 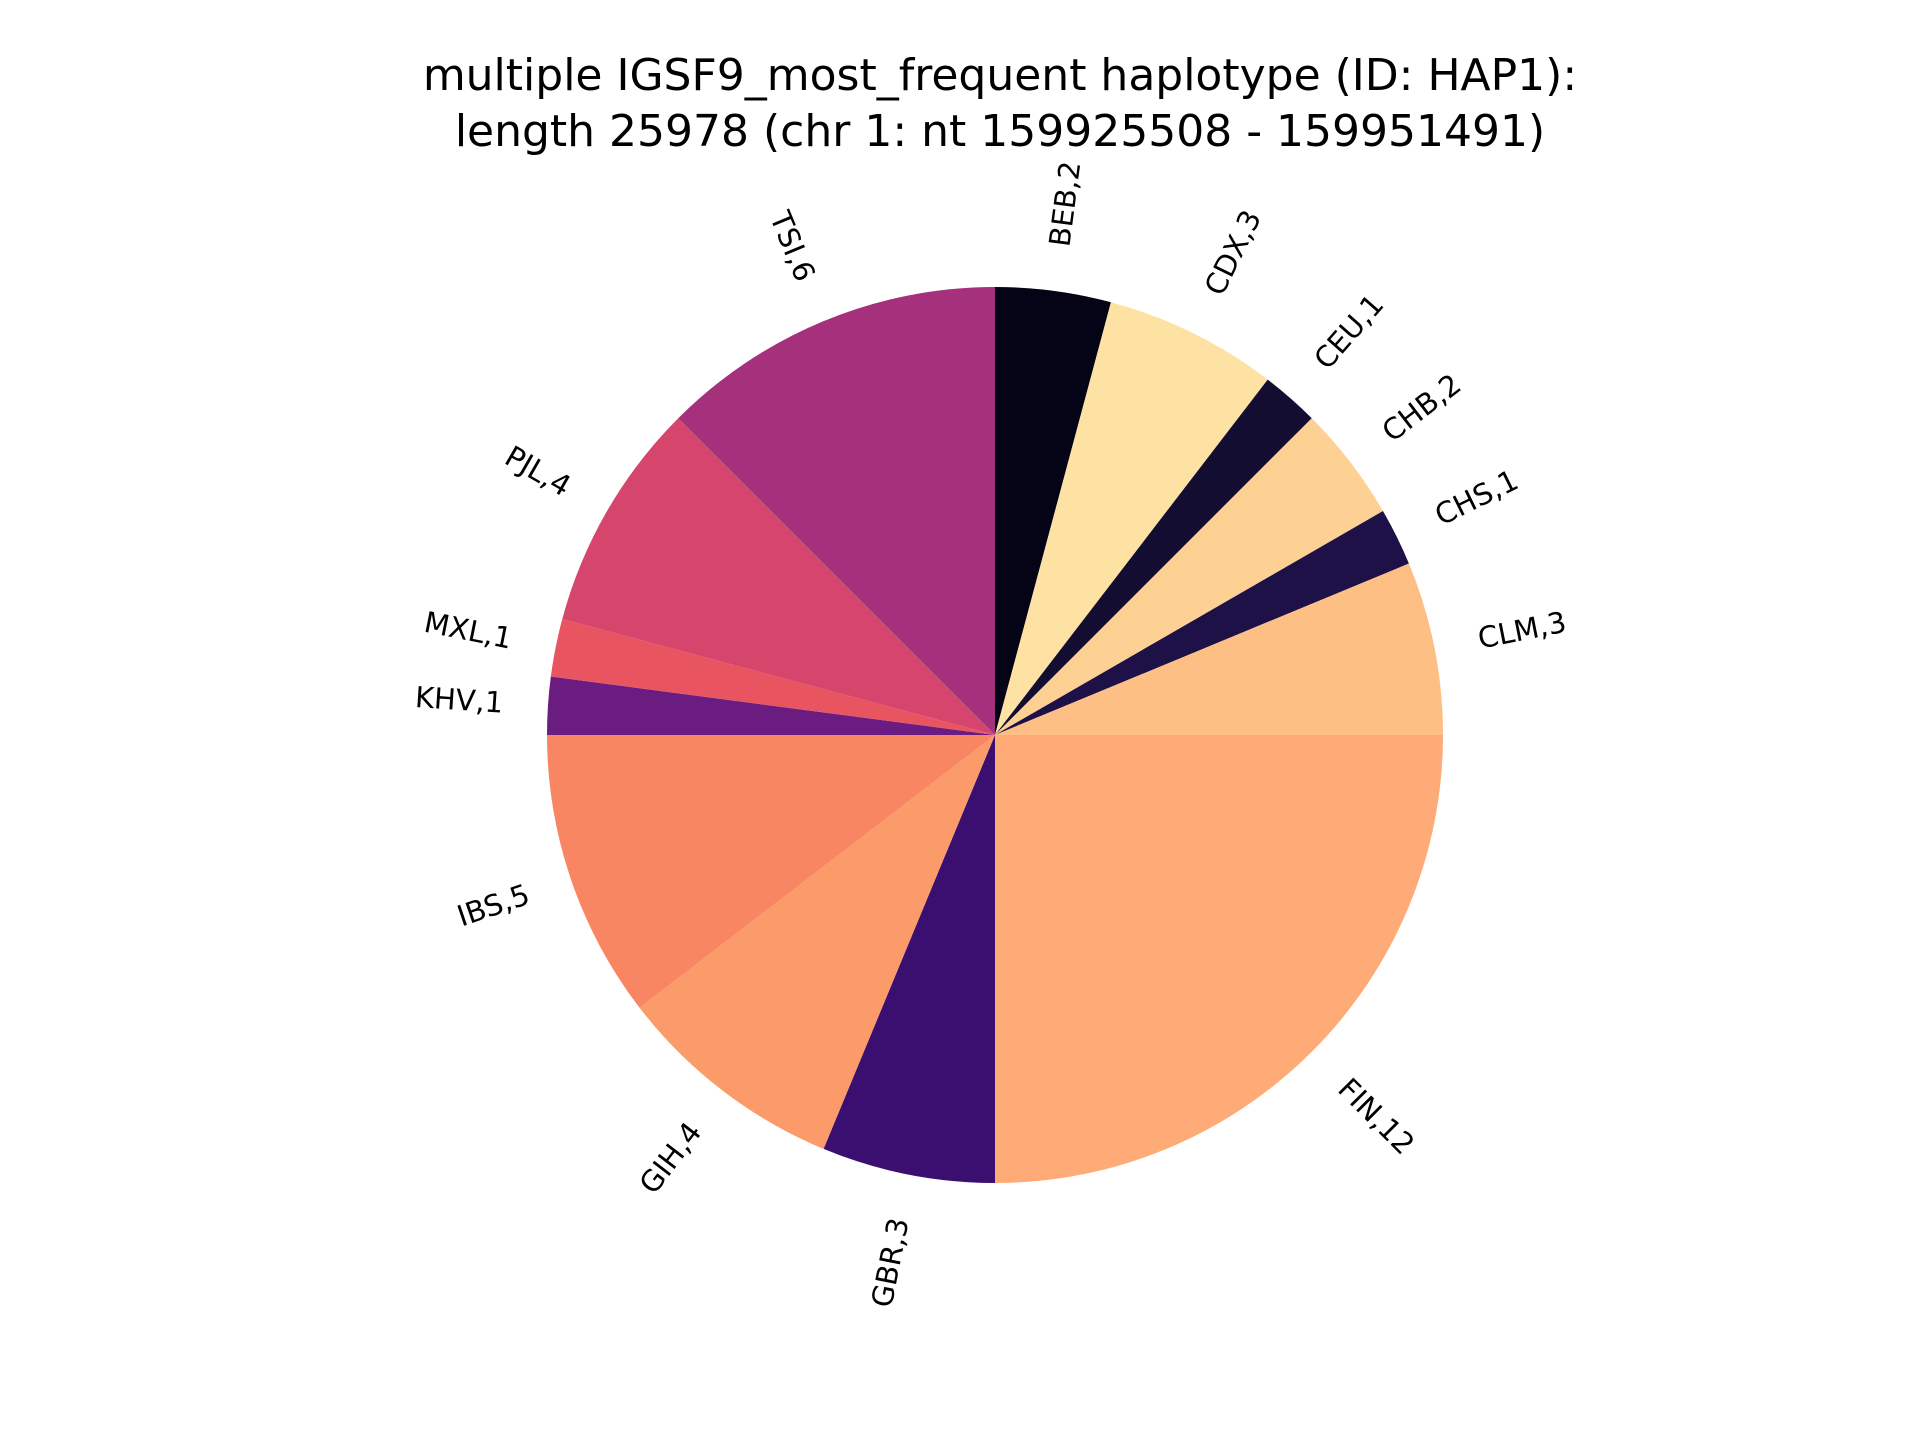 What do you see at coordinates (778, 576) in the screenshot?
I see `pie-slice-pjl` at bounding box center [778, 576].